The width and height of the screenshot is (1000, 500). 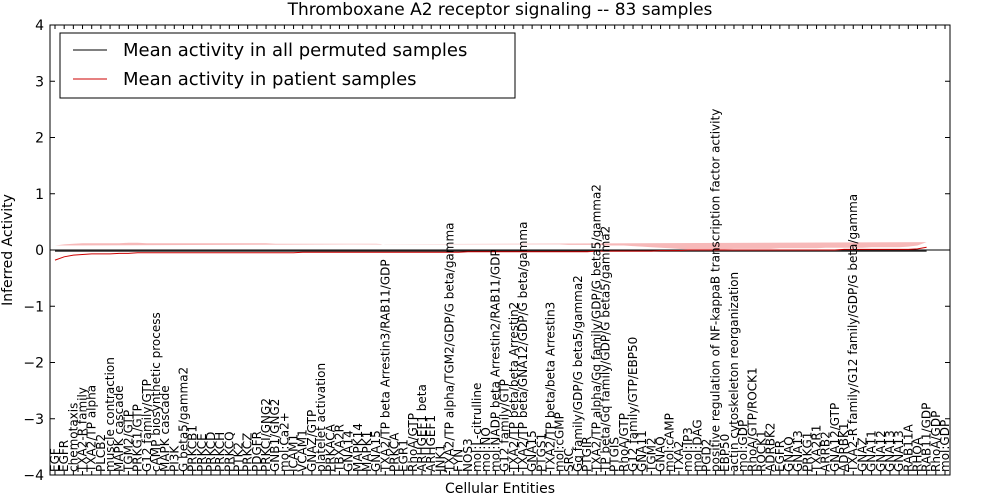 I want to click on x-tick-label: JNK1, so click(x=440, y=458).